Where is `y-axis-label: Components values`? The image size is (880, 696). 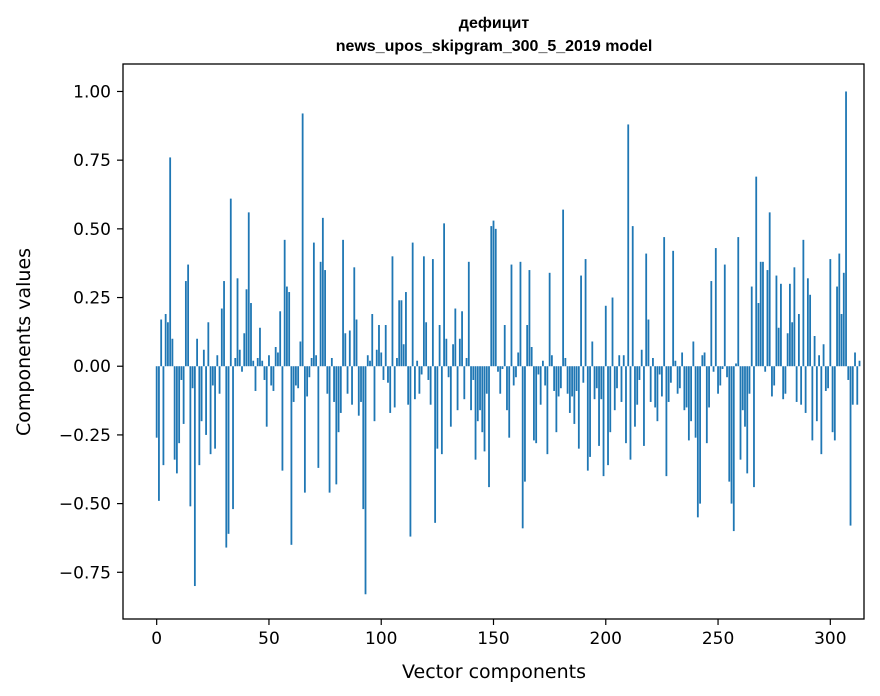
y-axis-label: Components values is located at coordinates (24, 342).